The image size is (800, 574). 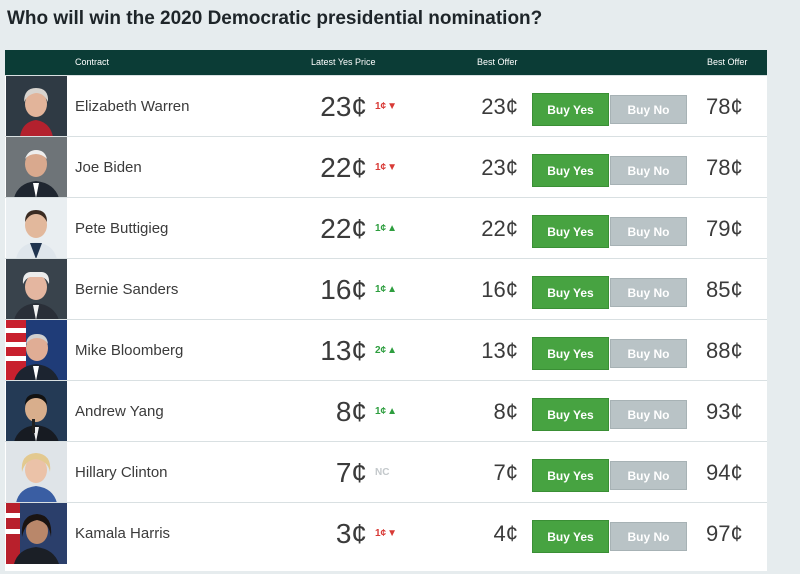 I want to click on contract-name: Bernie Sanders, so click(x=127, y=289).